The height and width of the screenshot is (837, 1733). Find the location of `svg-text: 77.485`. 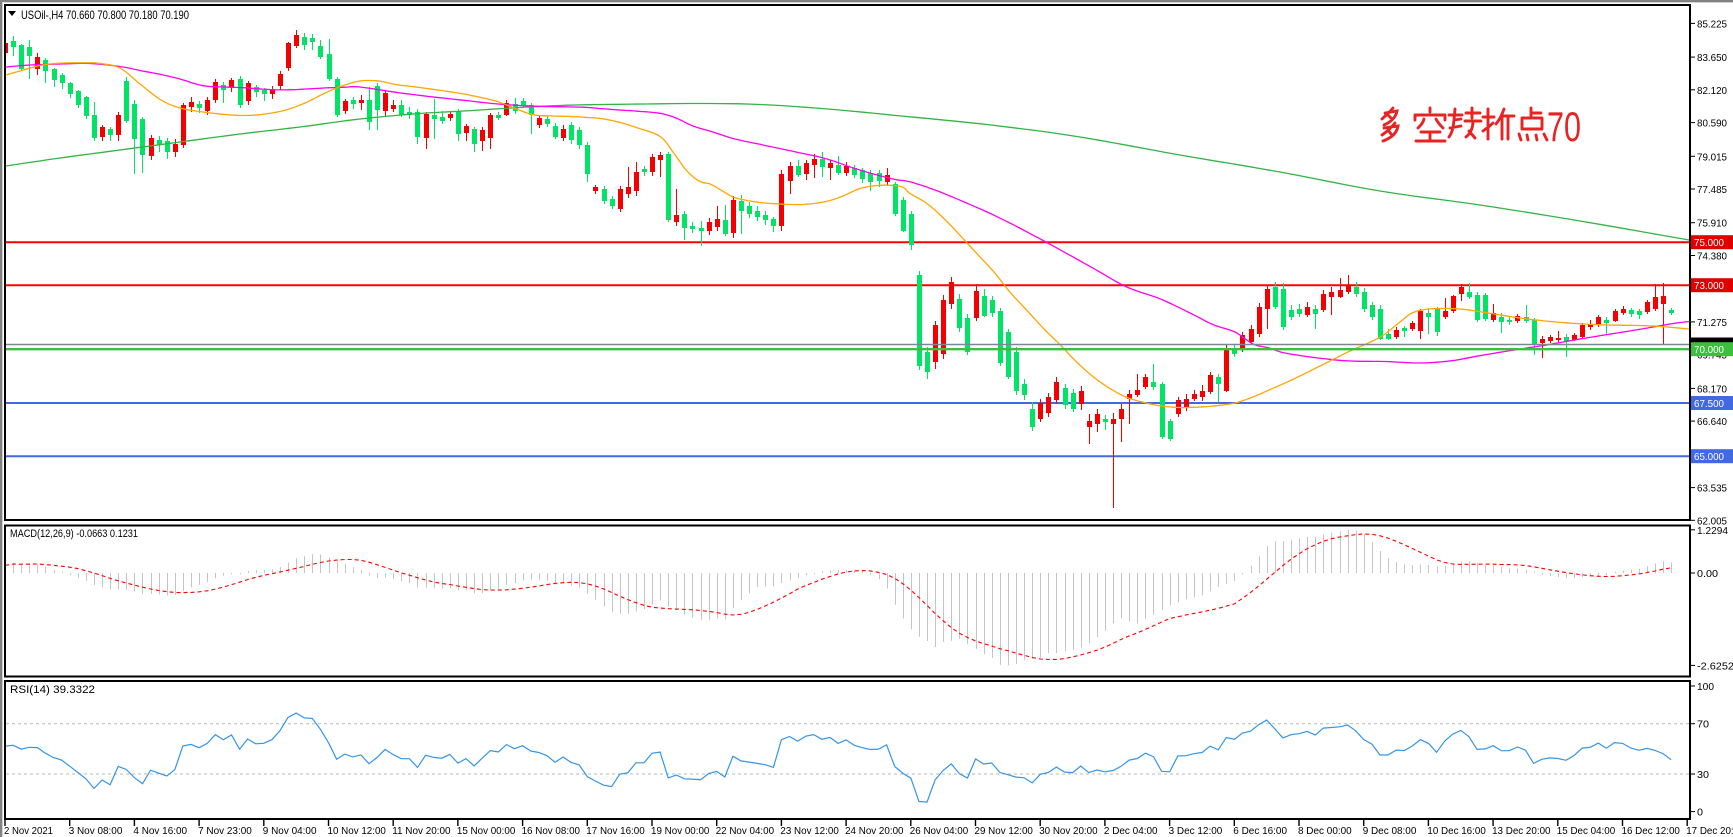

svg-text: 77.485 is located at coordinates (1712, 190).